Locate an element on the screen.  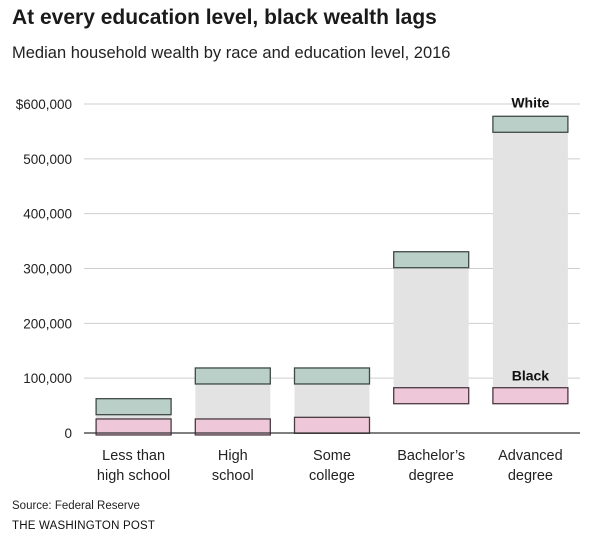
source-note: Source: Federal Reserve is located at coordinates (76, 506).